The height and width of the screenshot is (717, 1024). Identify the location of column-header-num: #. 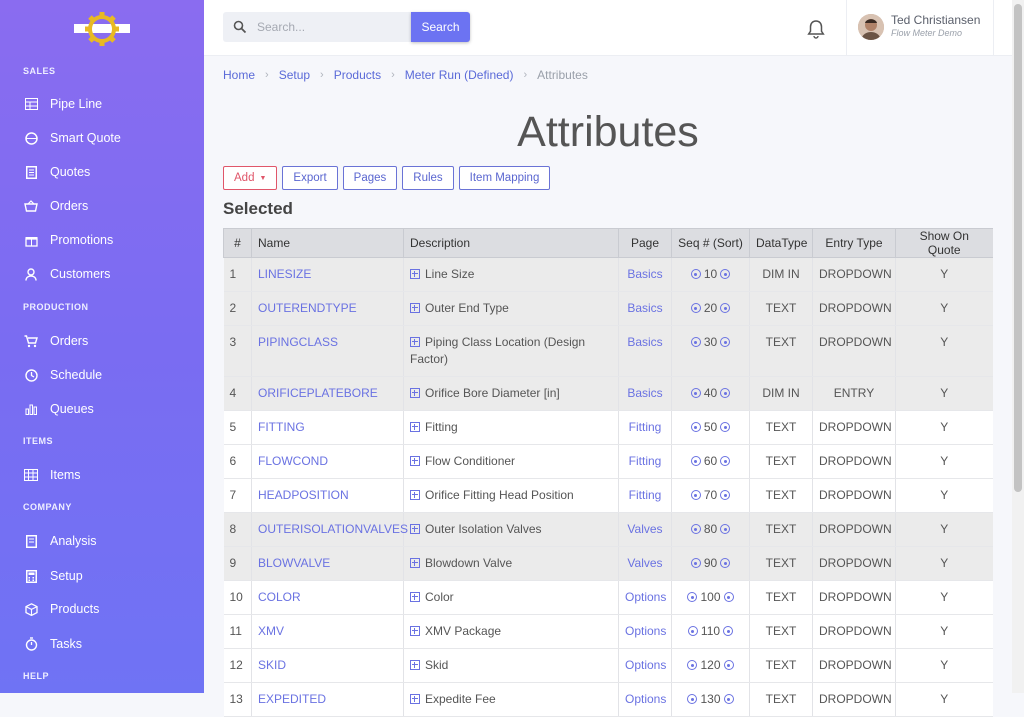
(237, 243).